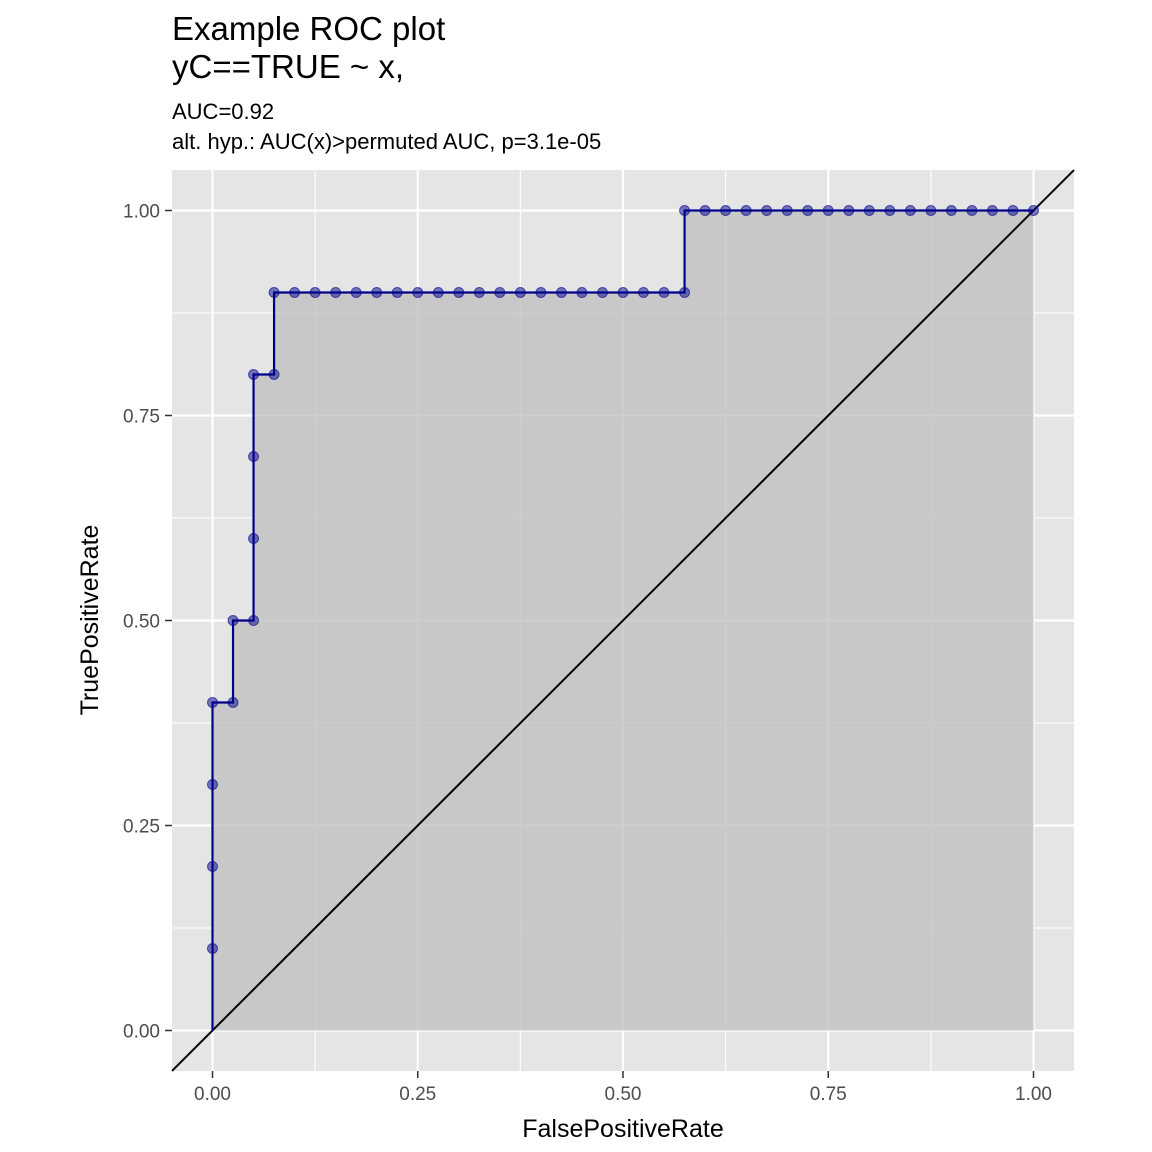  I want to click on y-tick-label: 0.00, so click(141, 1032).